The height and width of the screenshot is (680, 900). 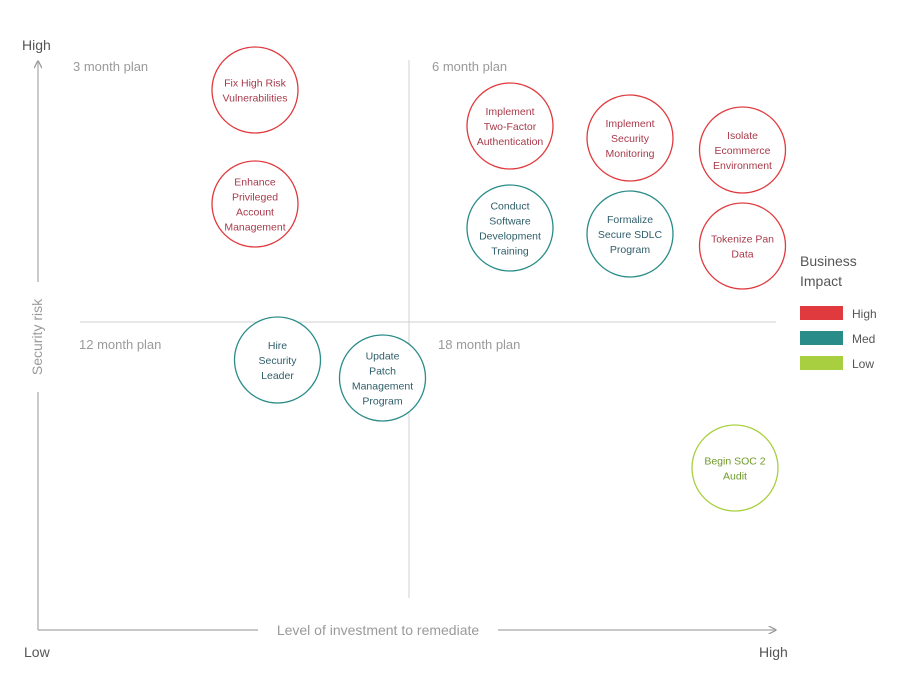 What do you see at coordinates (629, 154) in the screenshot?
I see `bubble-label-line: Monitoring` at bounding box center [629, 154].